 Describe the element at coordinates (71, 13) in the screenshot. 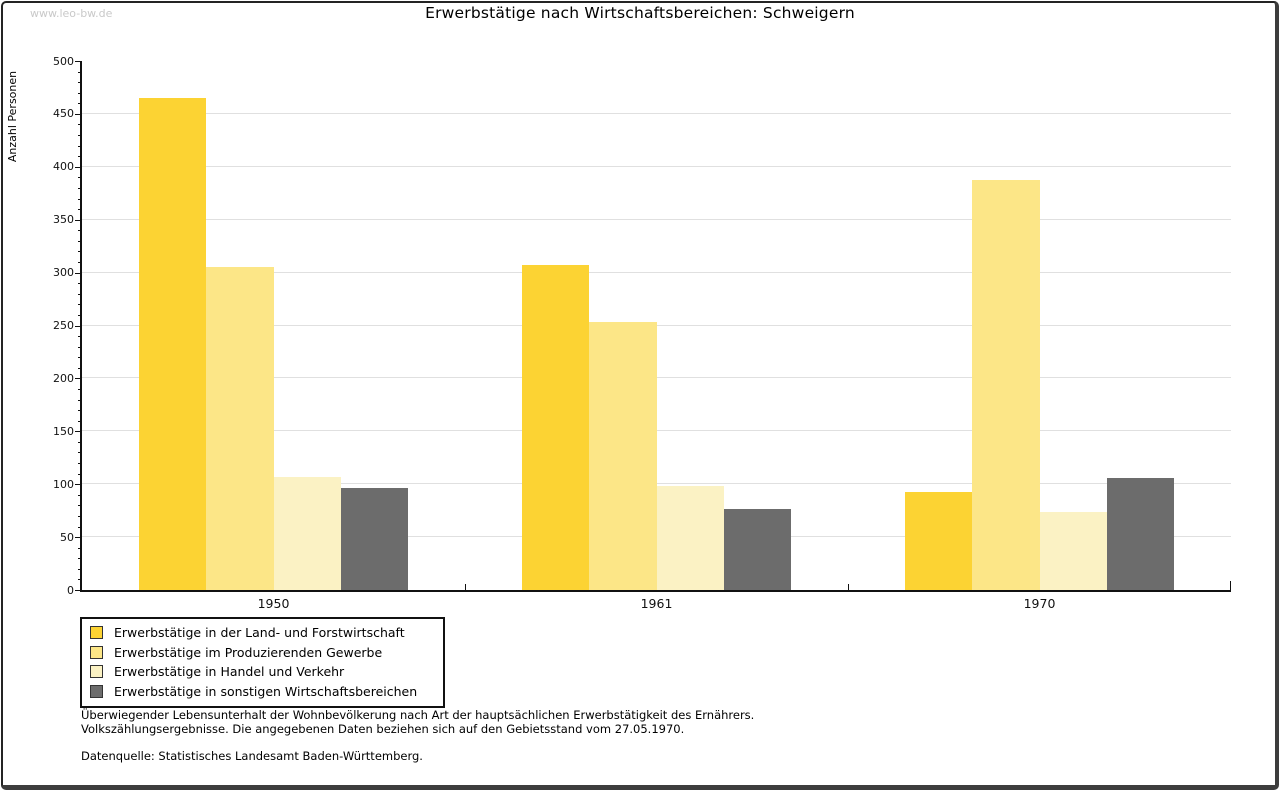

I see `watermark: www.leo-bw.de` at that location.